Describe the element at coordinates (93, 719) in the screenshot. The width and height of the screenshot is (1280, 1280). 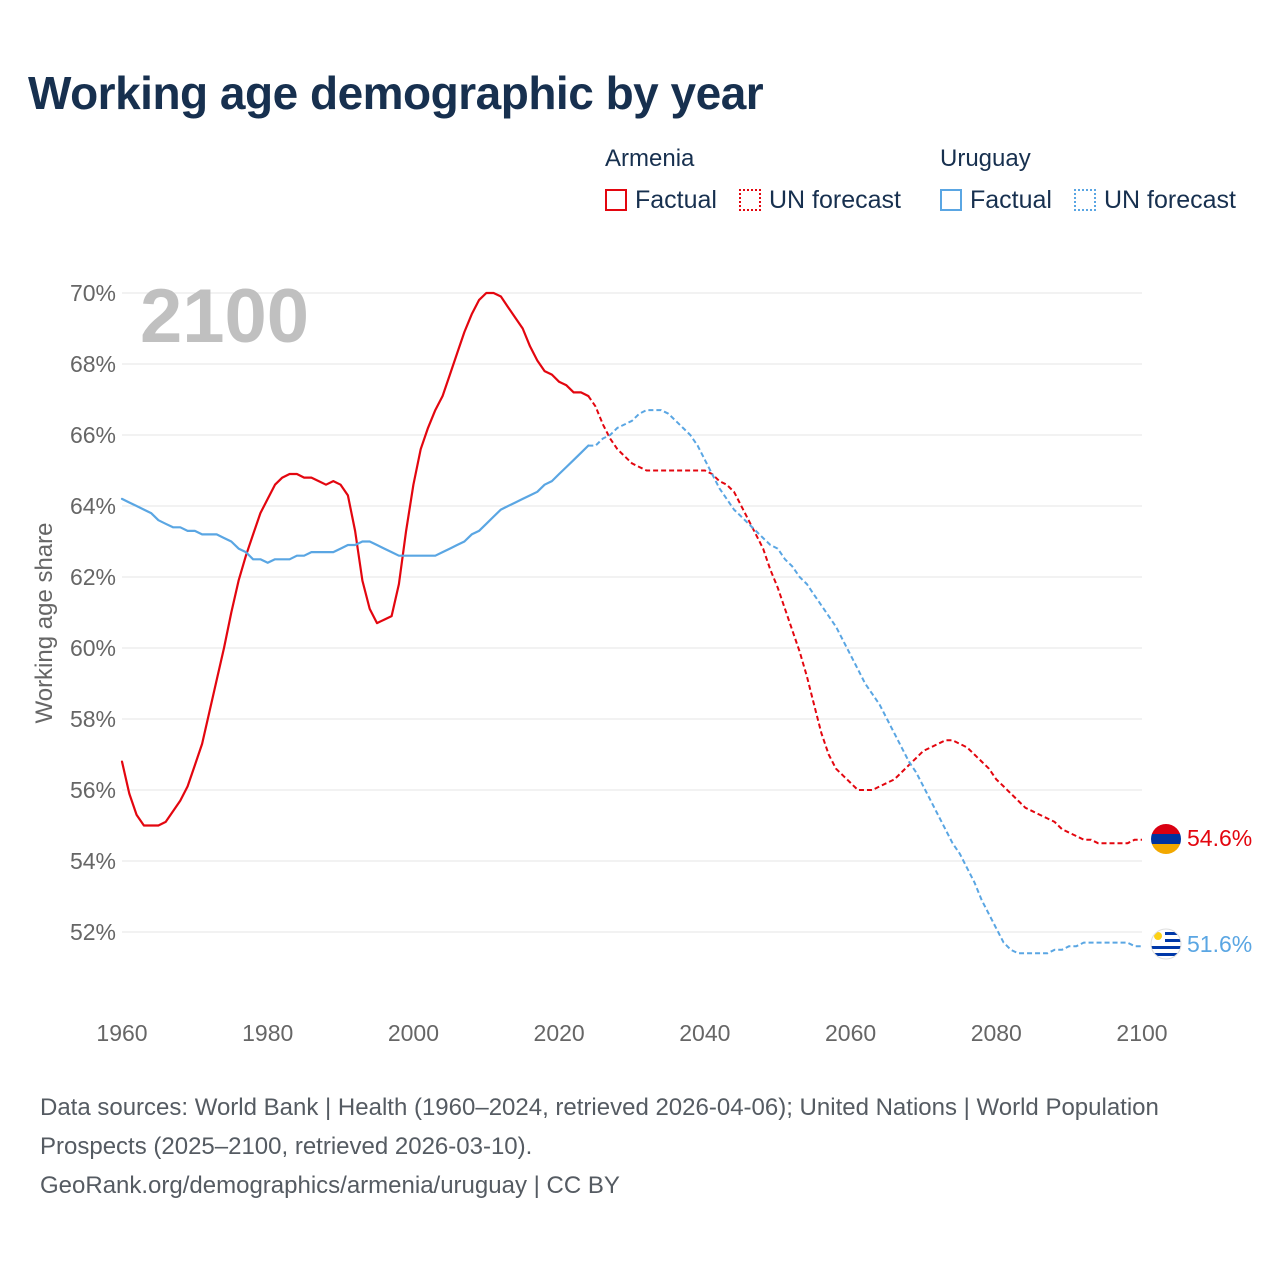
I see `y-tick-label: 58%` at that location.